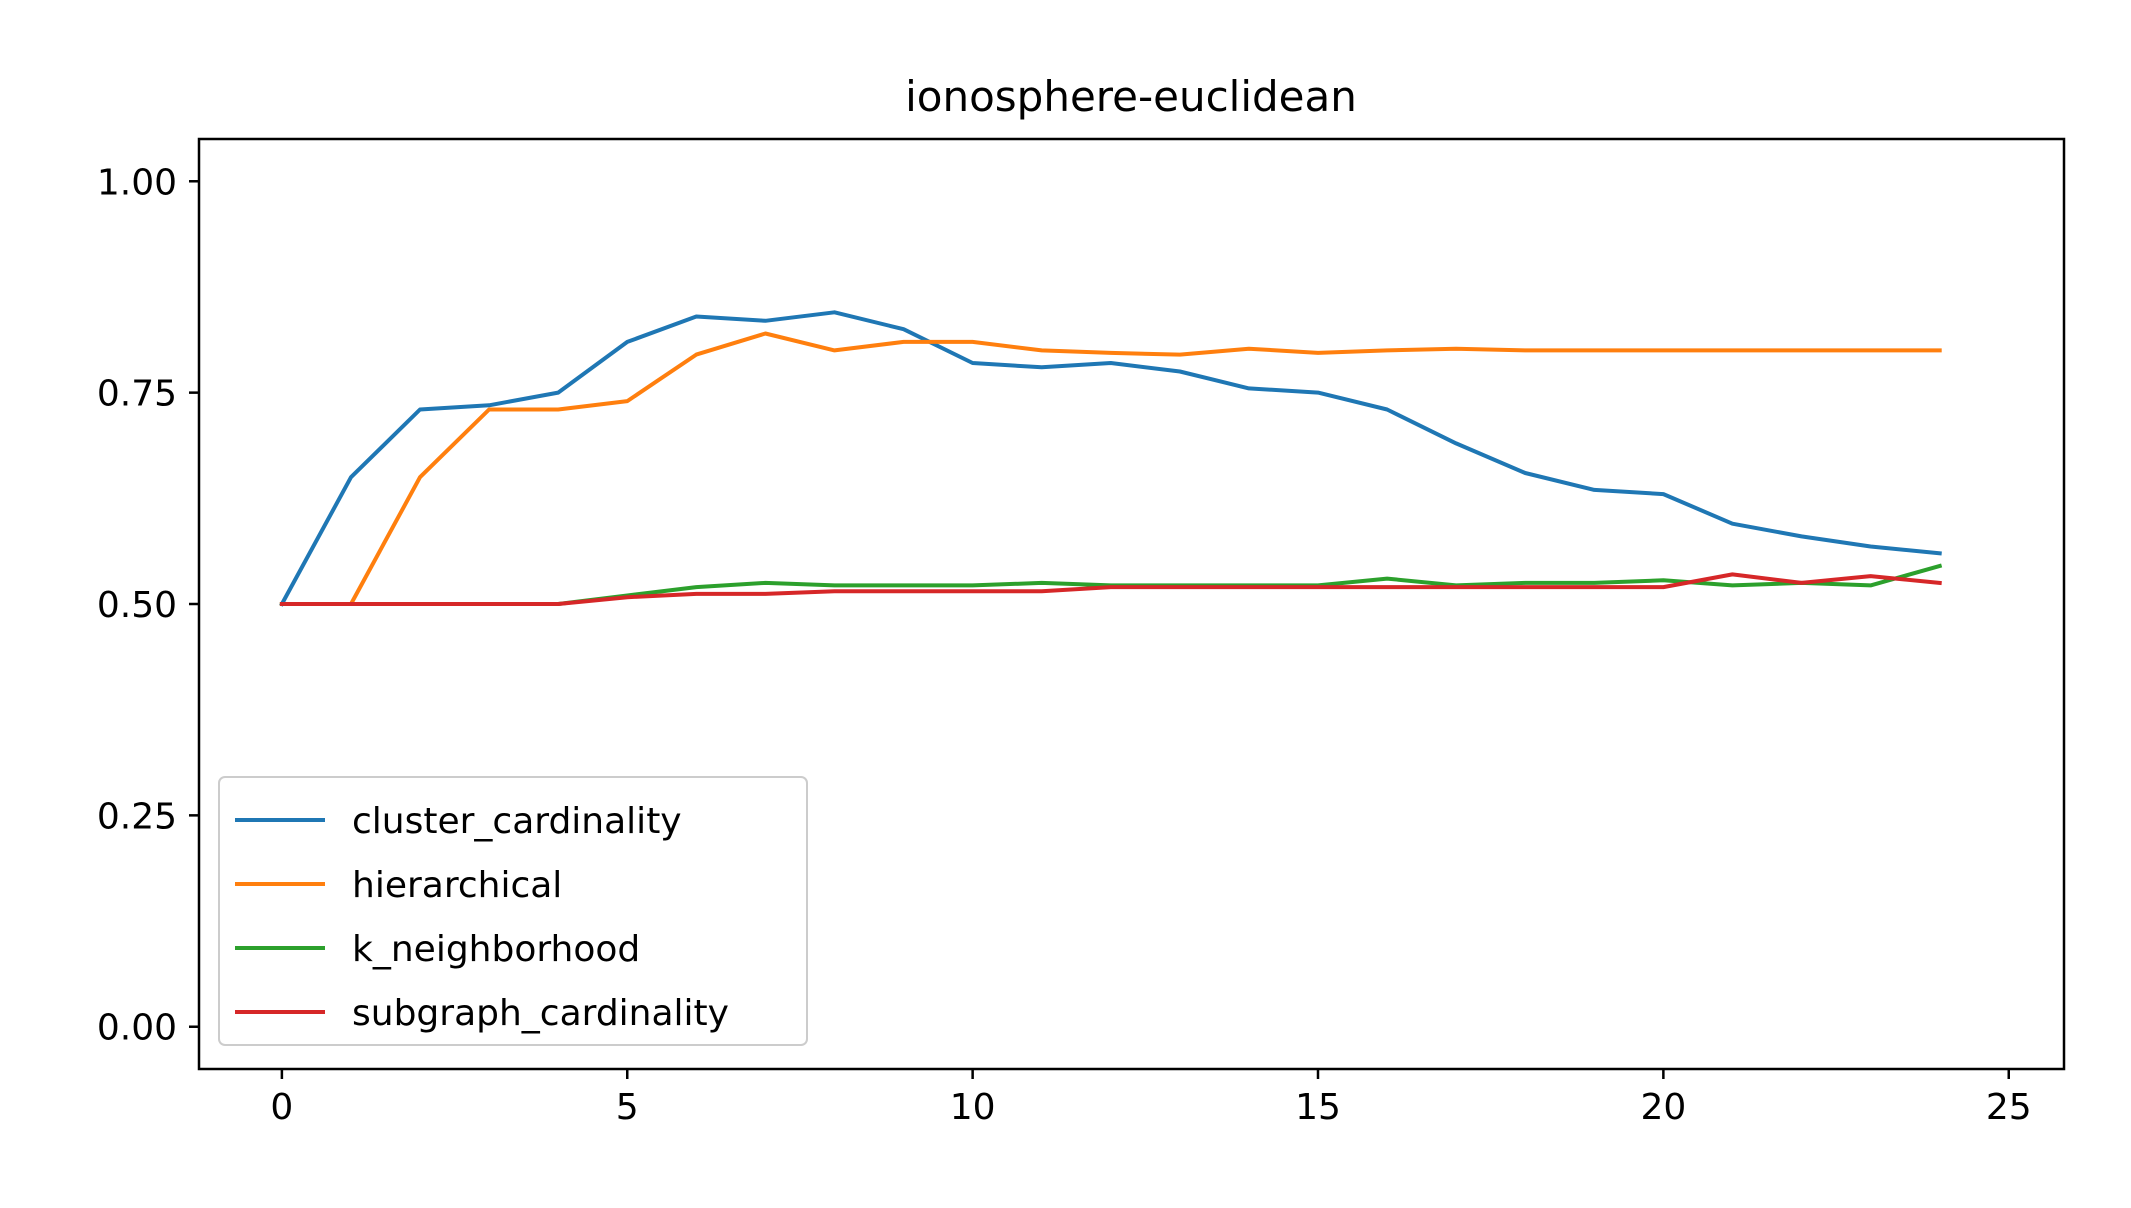  Describe the element at coordinates (137, 182) in the screenshot. I see `y-tick-label: 1.00` at that location.